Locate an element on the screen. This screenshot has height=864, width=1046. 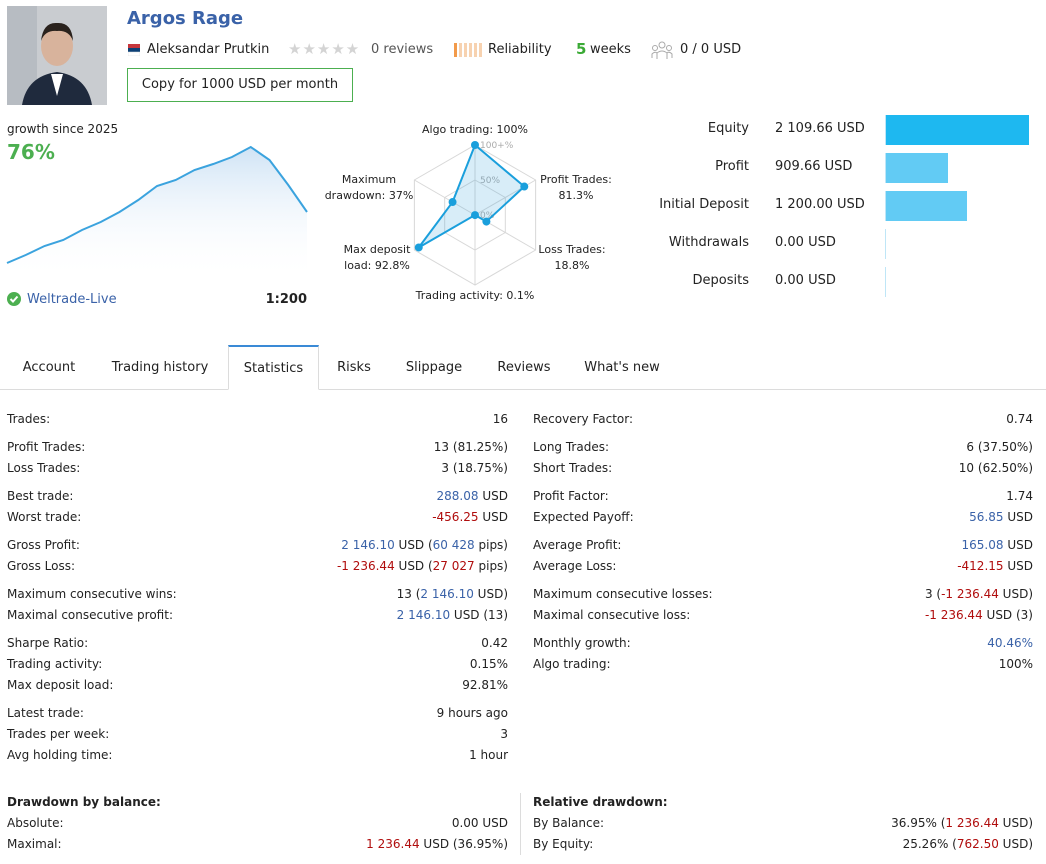
value-text: 0.42 is located at coordinates (494, 643).